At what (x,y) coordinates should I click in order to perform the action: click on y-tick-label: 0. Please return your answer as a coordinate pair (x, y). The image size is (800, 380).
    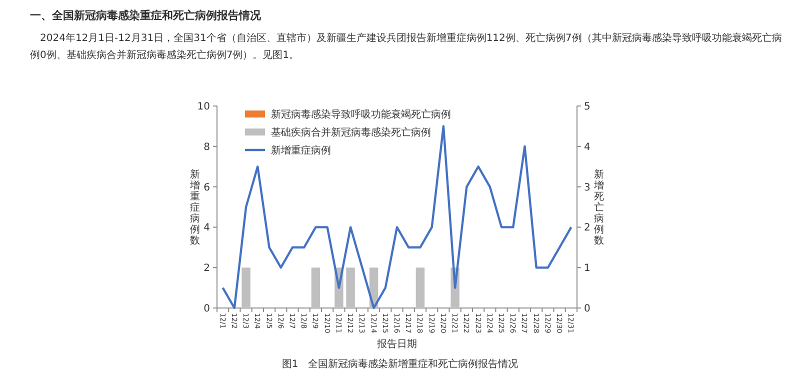
    Looking at the image, I should click on (207, 309).